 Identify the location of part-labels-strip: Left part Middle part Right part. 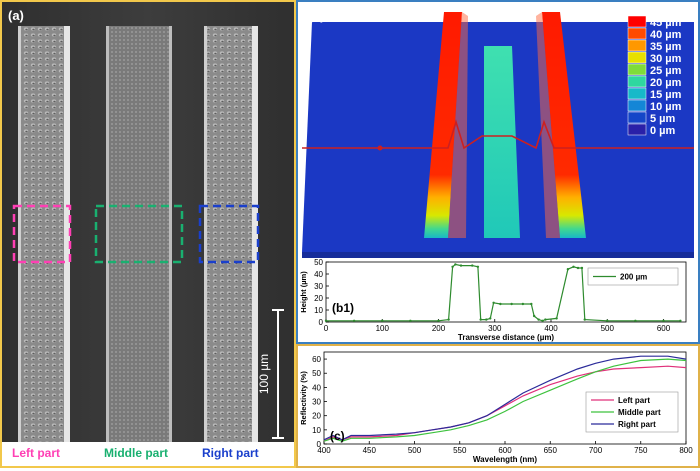
(148, 454).